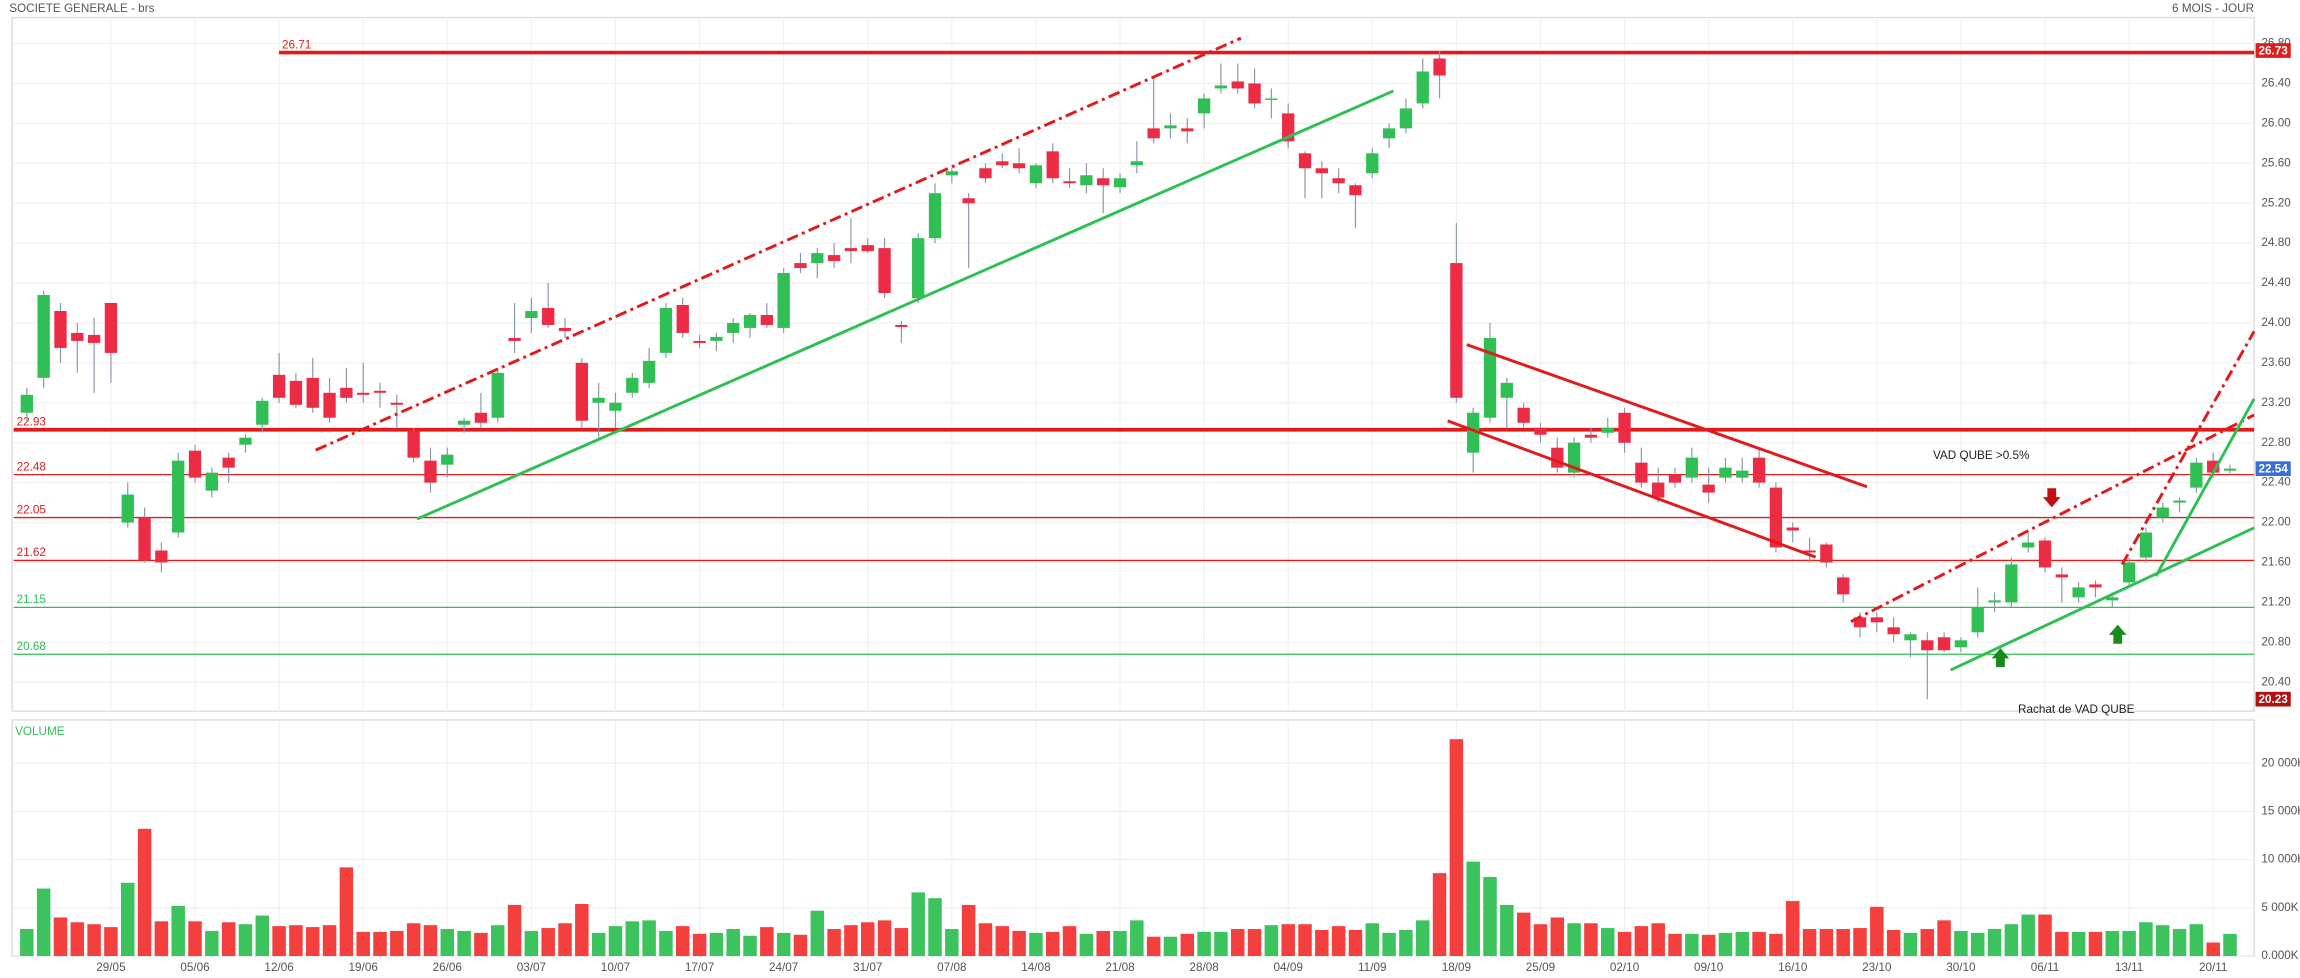 The width and height of the screenshot is (2300, 978). I want to click on annotation: Rachat de VAD QUBE, so click(2076, 709).